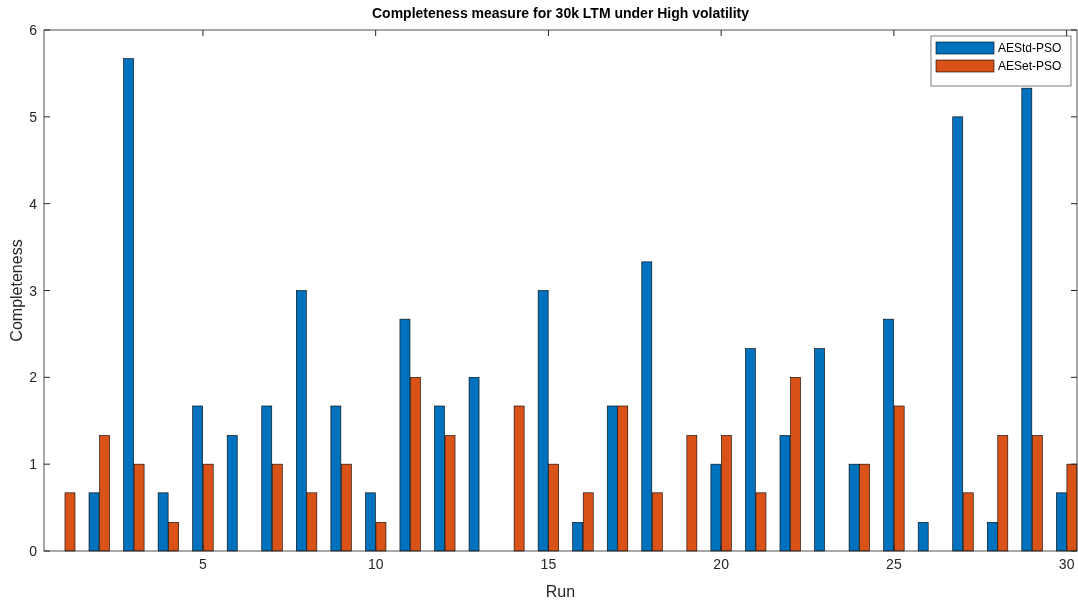  I want to click on chart-title: Completeness measure for 30k LTM under High volatility, so click(560, 13).